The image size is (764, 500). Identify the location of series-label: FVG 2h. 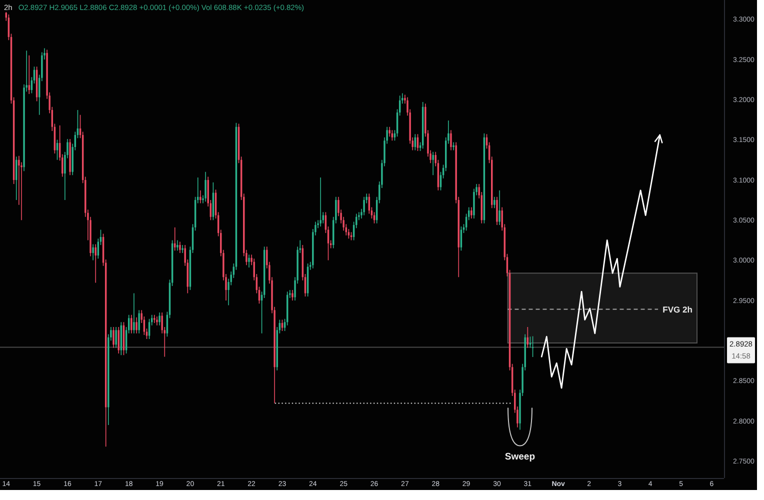
(677, 309).